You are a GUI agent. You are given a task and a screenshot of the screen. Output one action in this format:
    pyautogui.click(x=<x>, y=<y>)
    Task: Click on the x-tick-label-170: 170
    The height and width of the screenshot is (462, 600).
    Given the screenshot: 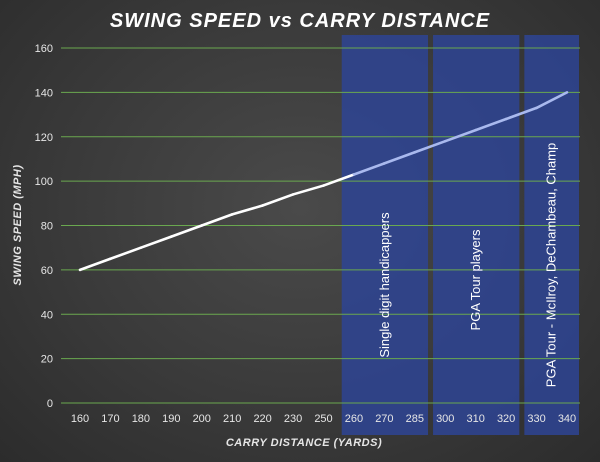 What is the action you would take?
    pyautogui.click(x=110, y=419)
    